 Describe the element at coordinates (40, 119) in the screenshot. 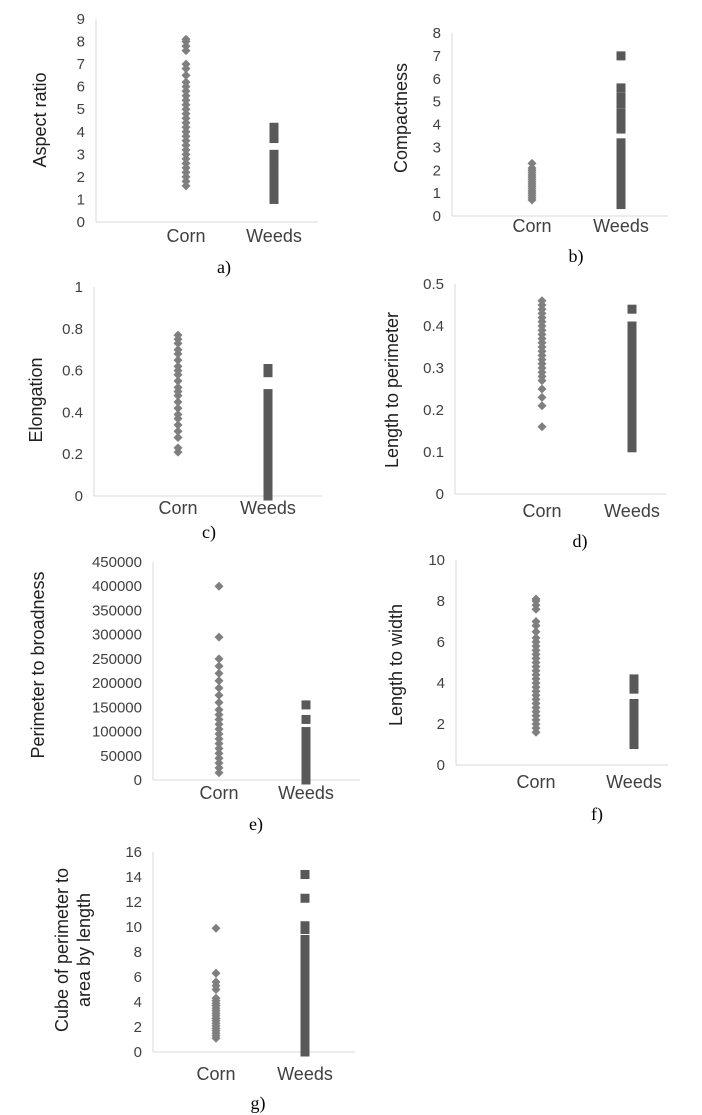

I see `y-axis-label: Aspect ratio` at that location.